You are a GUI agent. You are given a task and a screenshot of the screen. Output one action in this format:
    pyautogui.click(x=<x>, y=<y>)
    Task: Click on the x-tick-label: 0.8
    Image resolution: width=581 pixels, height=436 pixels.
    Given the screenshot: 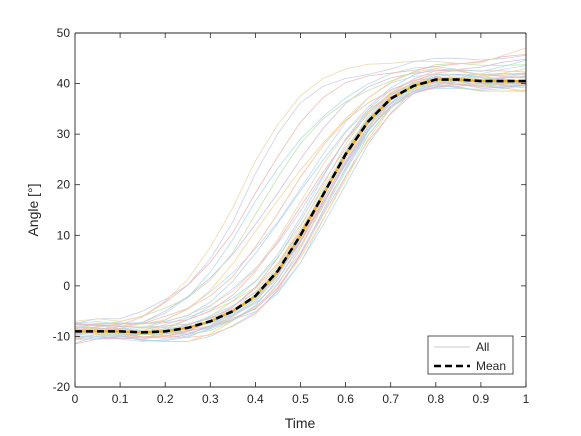 What is the action you would take?
    pyautogui.click(x=435, y=399)
    